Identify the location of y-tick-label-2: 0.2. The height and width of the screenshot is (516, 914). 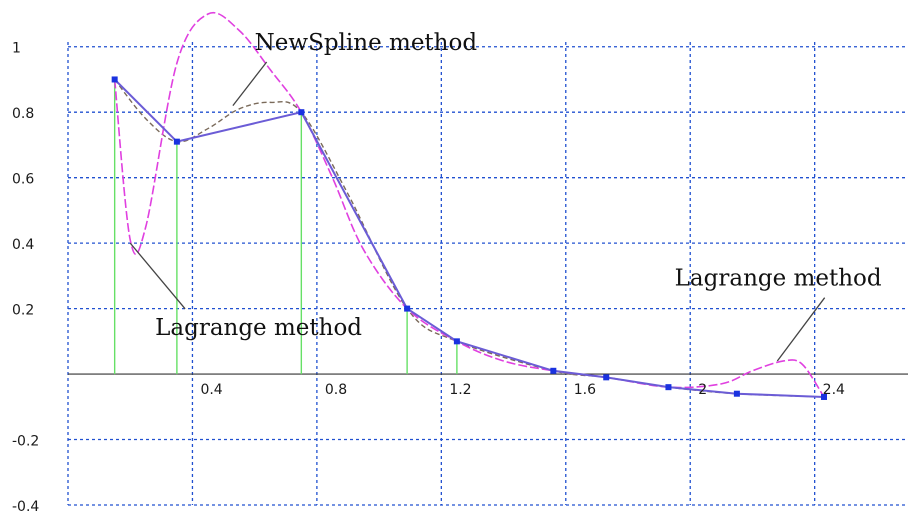
(23, 311).